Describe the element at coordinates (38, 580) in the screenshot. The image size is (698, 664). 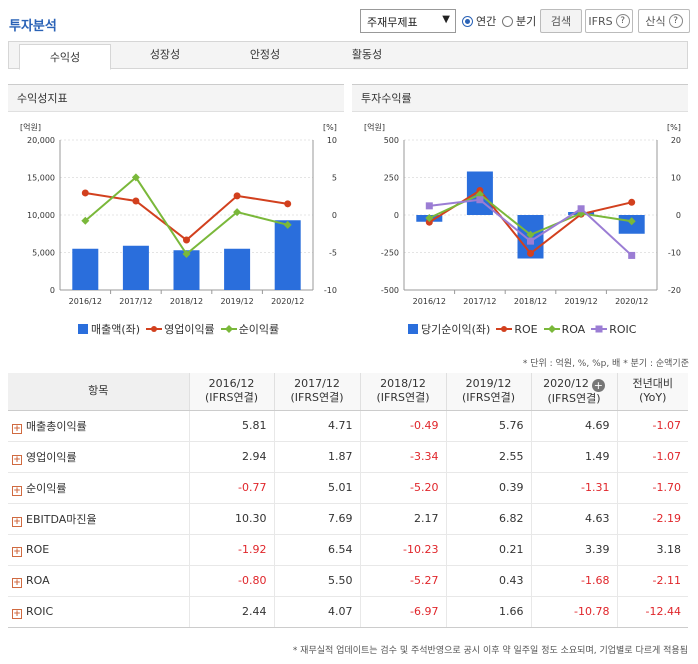
I see `row-label-text: ROA` at that location.